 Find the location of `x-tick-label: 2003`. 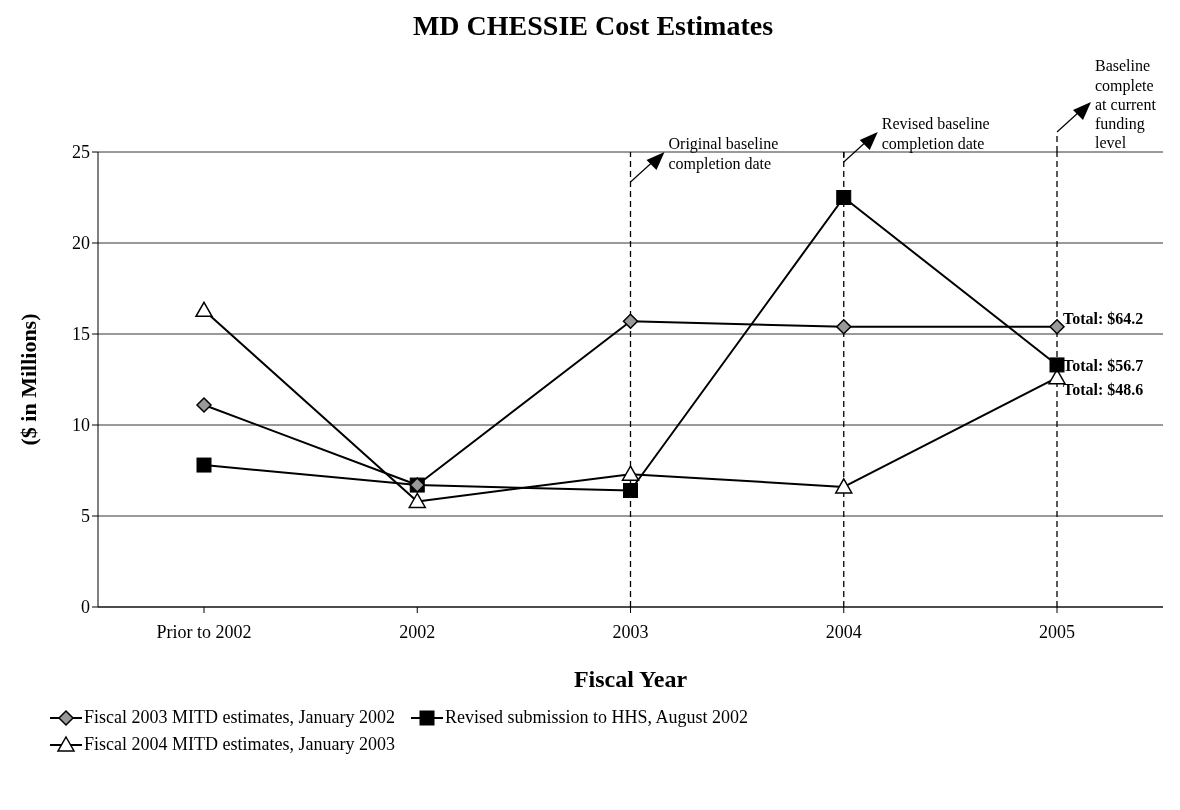

x-tick-label: 2003 is located at coordinates (630, 631).